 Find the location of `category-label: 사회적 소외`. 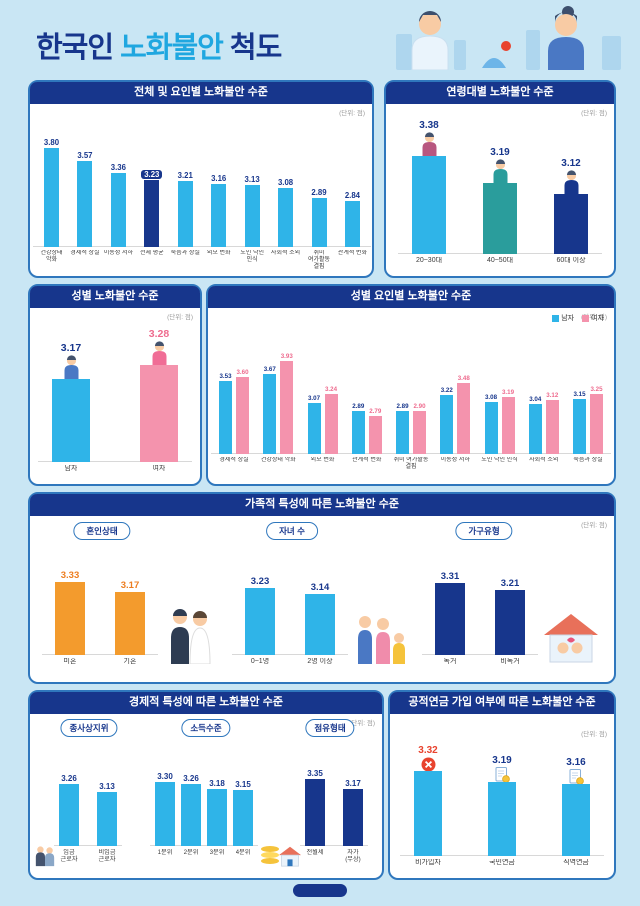

category-label: 사회적 소외 is located at coordinates (285, 253).